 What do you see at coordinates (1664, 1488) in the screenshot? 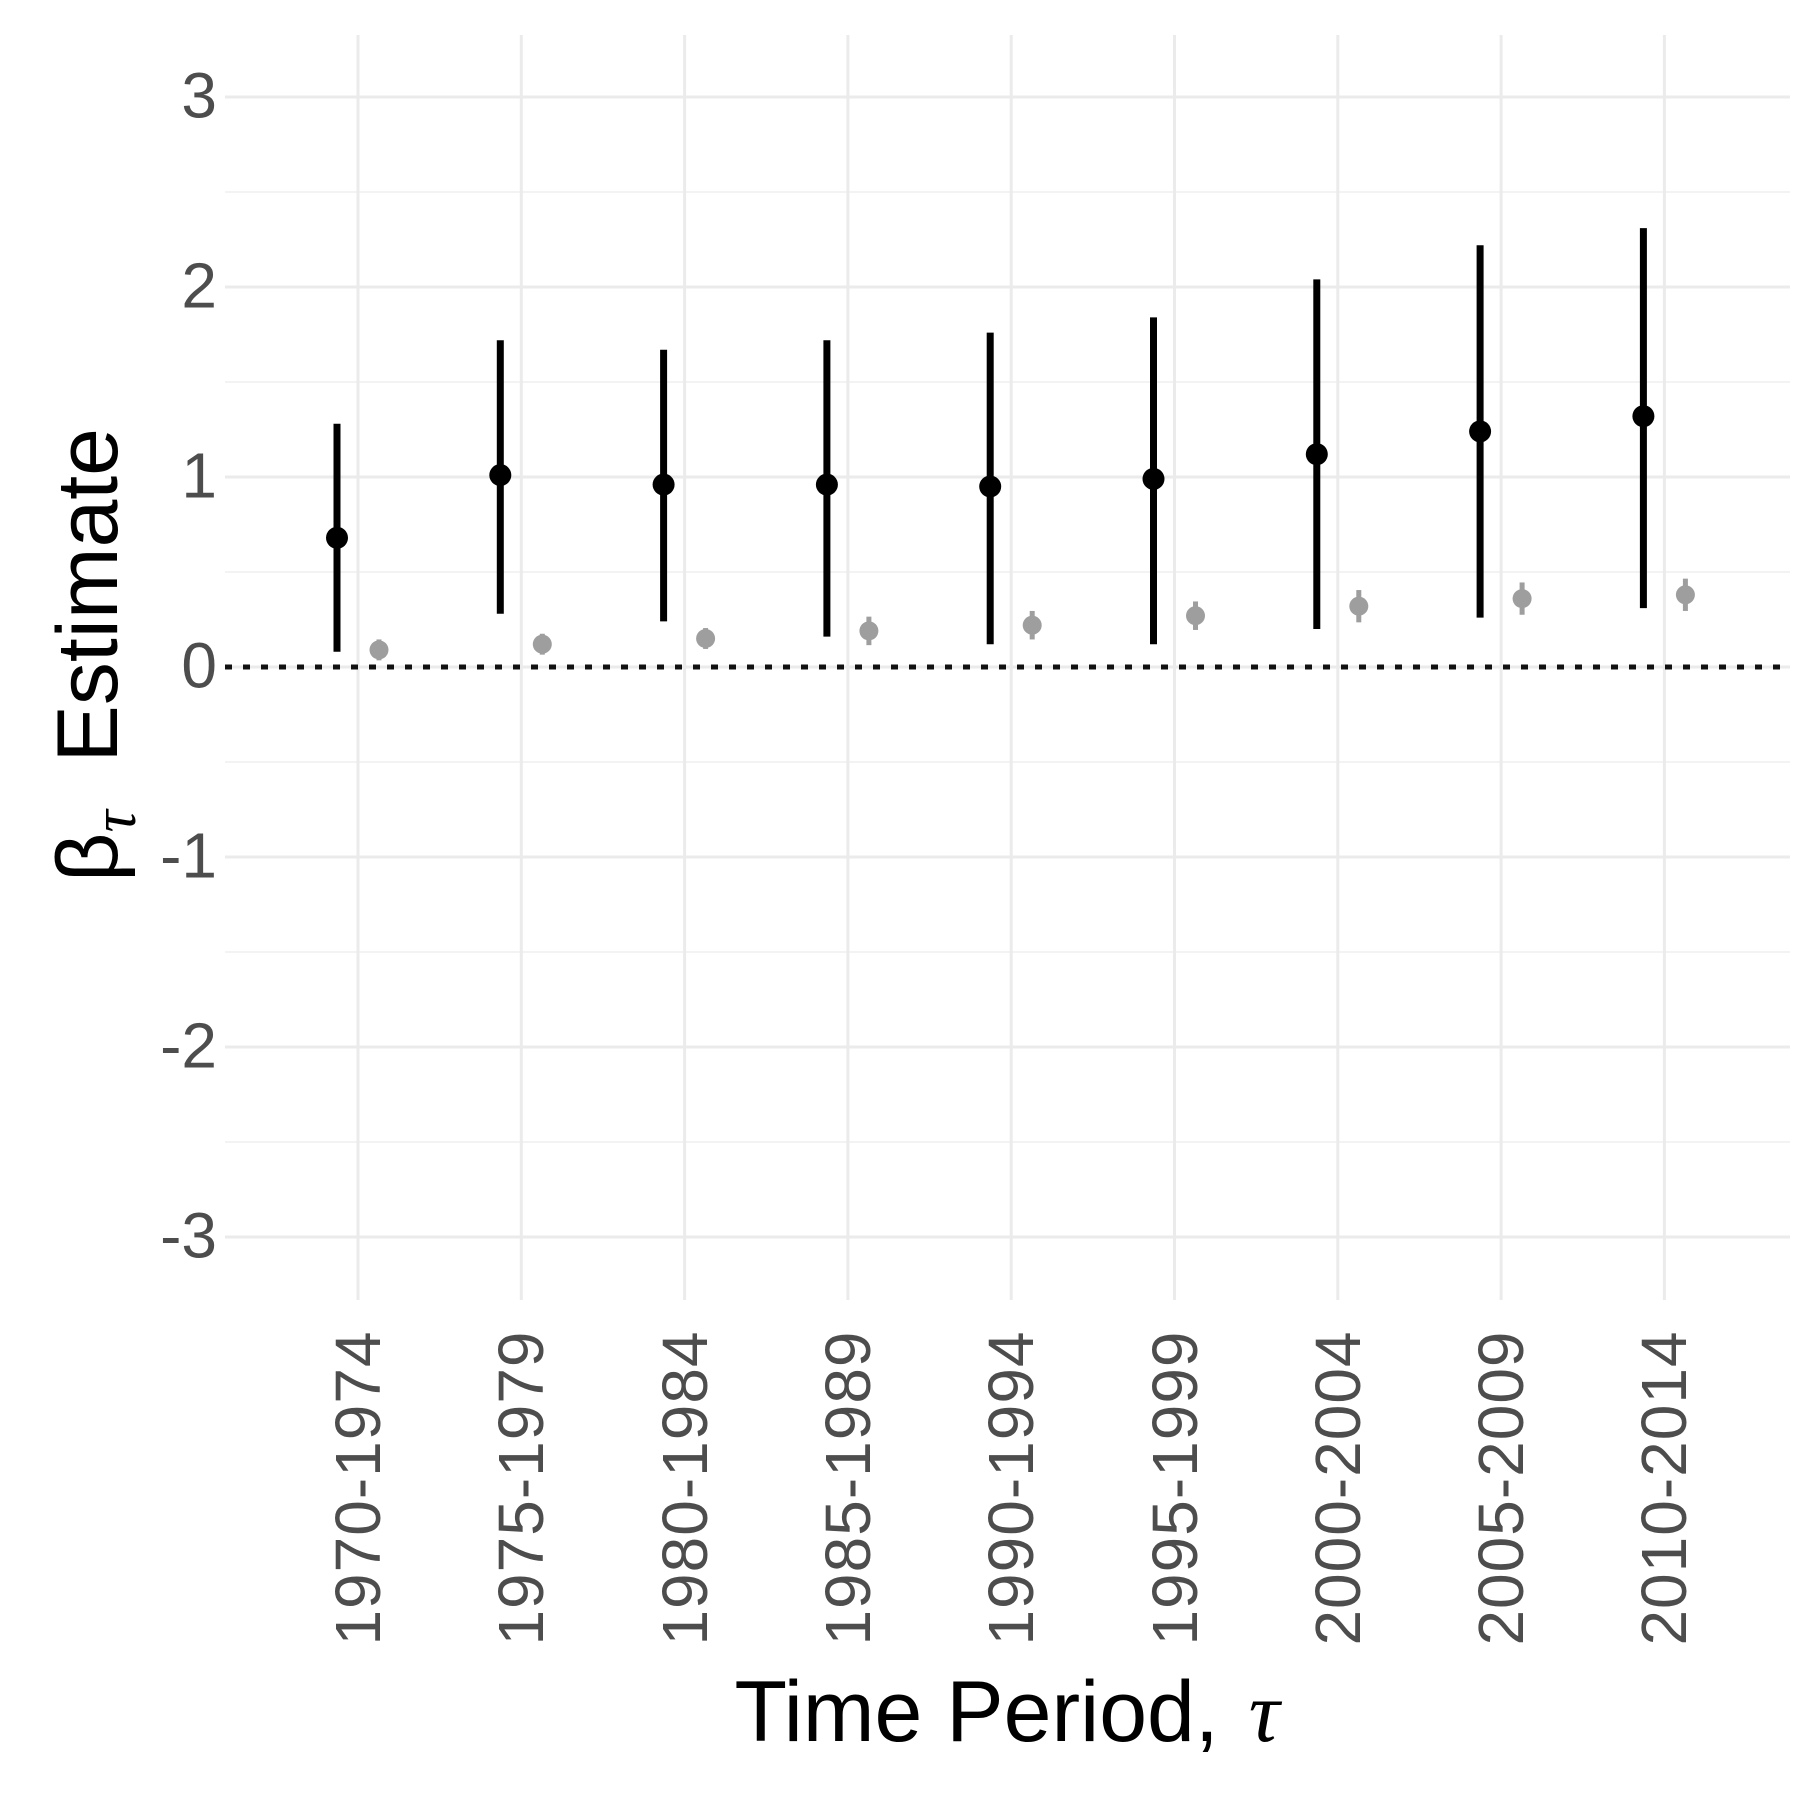
I see `x-tick-label: 2010-2014` at bounding box center [1664, 1488].